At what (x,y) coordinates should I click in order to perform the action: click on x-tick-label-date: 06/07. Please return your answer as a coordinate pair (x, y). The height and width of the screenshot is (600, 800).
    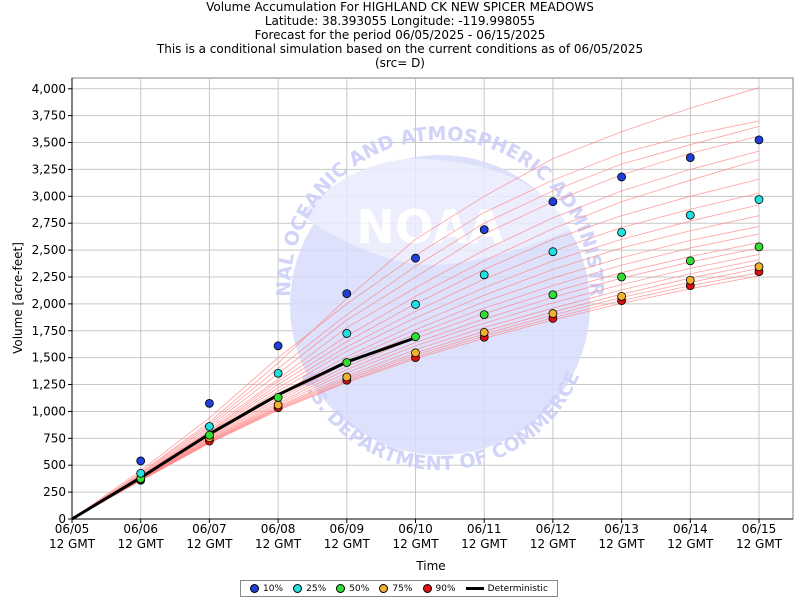
    Looking at the image, I should click on (209, 529).